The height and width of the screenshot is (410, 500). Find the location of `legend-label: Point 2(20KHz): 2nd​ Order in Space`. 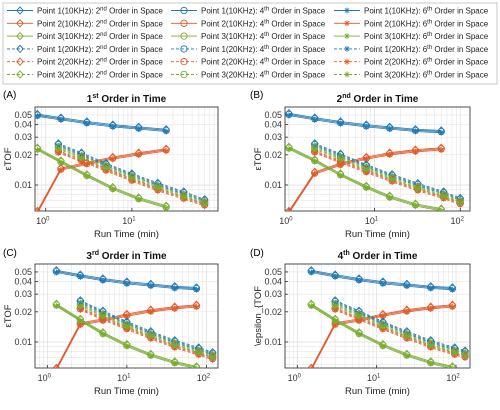

legend-label: Point 2(20KHz): 2nd​ Order in Space is located at coordinates (100, 62).